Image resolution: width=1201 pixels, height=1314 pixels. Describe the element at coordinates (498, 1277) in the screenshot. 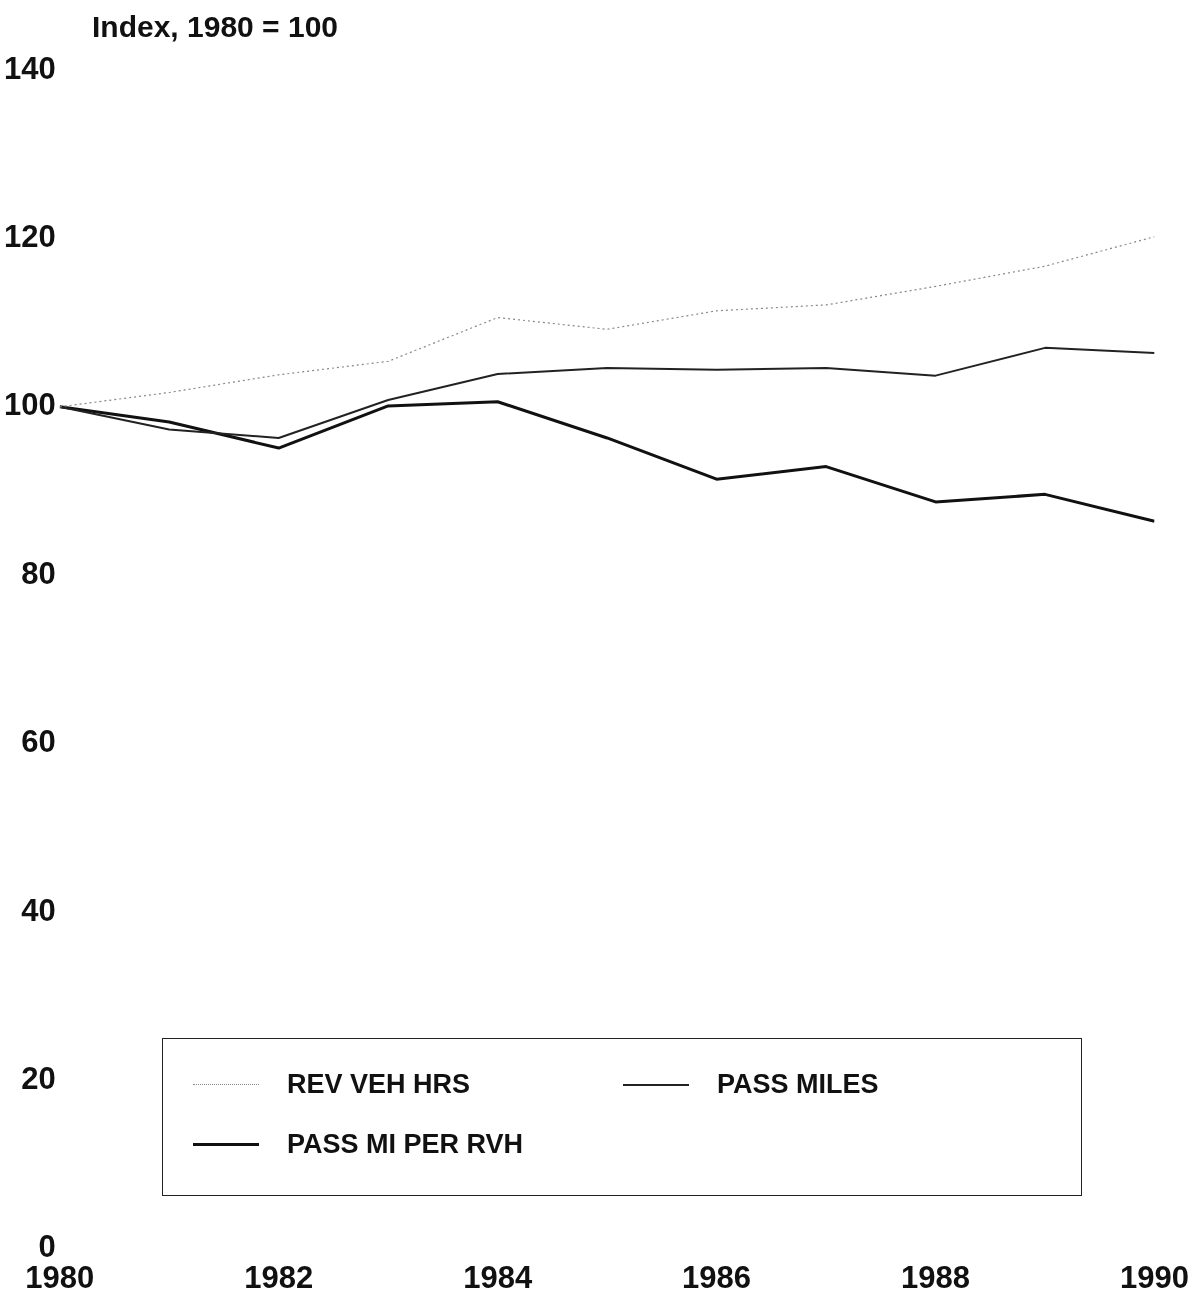

I see `x-tick-label: 1984` at that location.